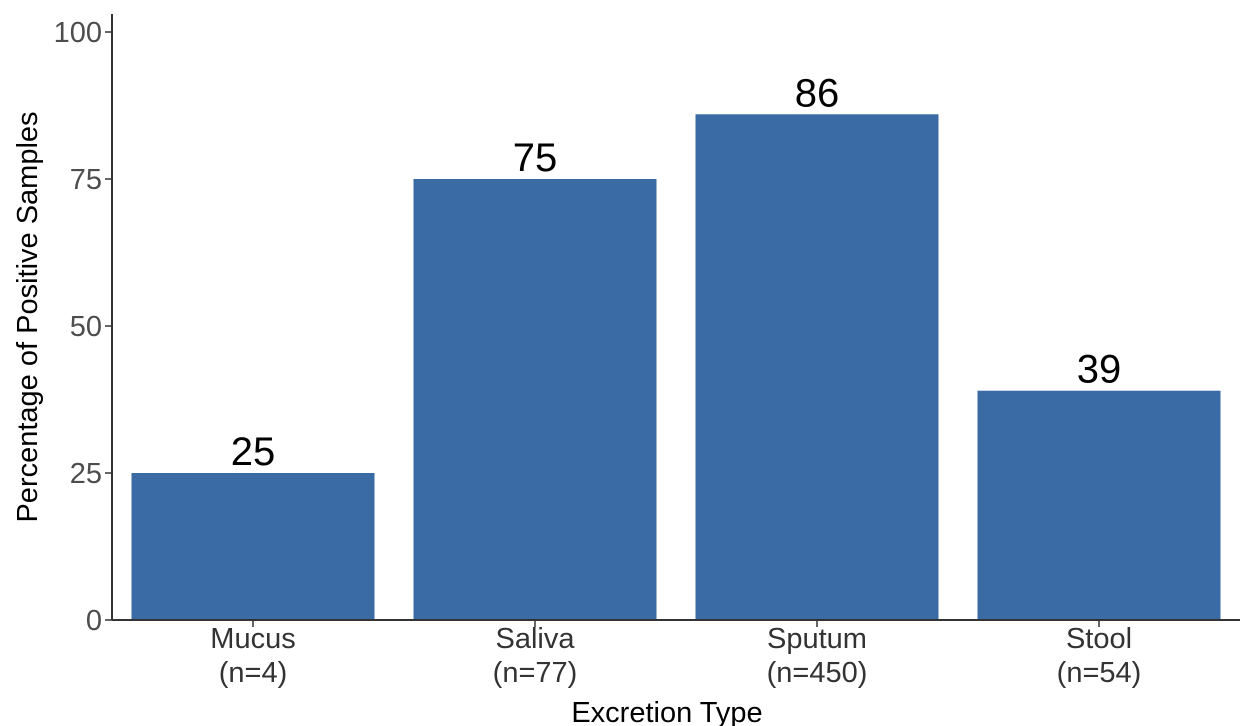 The height and width of the screenshot is (726, 1244). What do you see at coordinates (78, 33) in the screenshot?
I see `y-tick-label: 100` at bounding box center [78, 33].